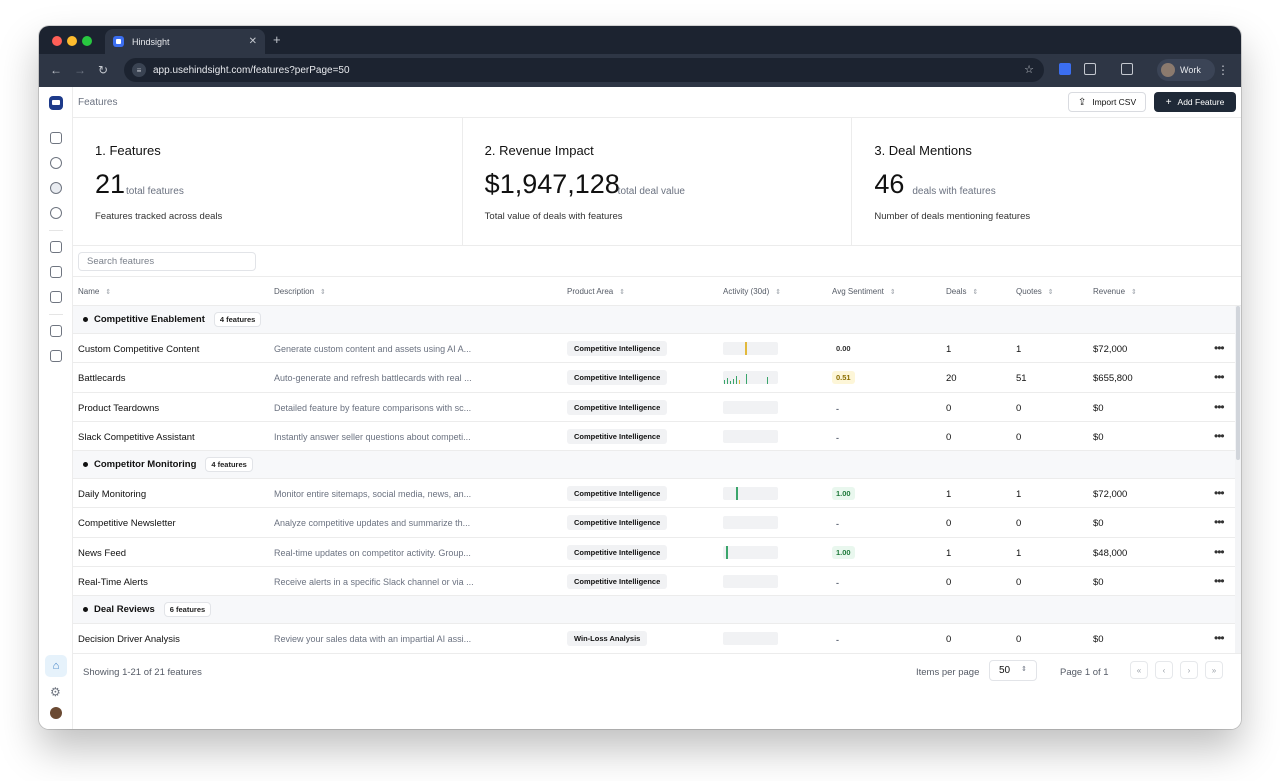 The image size is (1280, 781). I want to click on settings-gear-icon: ⚙, so click(55, 692).